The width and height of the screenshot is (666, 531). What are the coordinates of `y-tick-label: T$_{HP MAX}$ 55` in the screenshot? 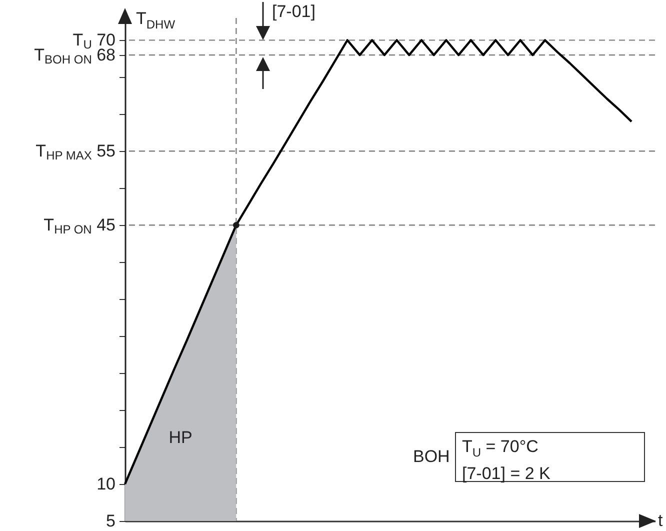 It's located at (76, 152).